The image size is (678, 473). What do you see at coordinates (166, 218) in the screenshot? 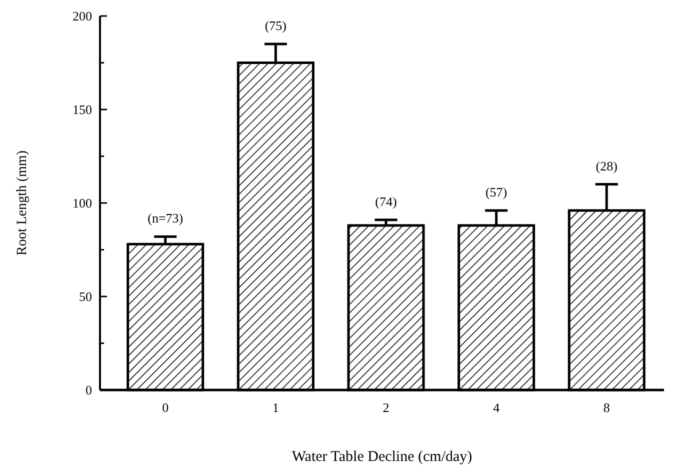
I see `annotation: (n=73)` at bounding box center [166, 218].